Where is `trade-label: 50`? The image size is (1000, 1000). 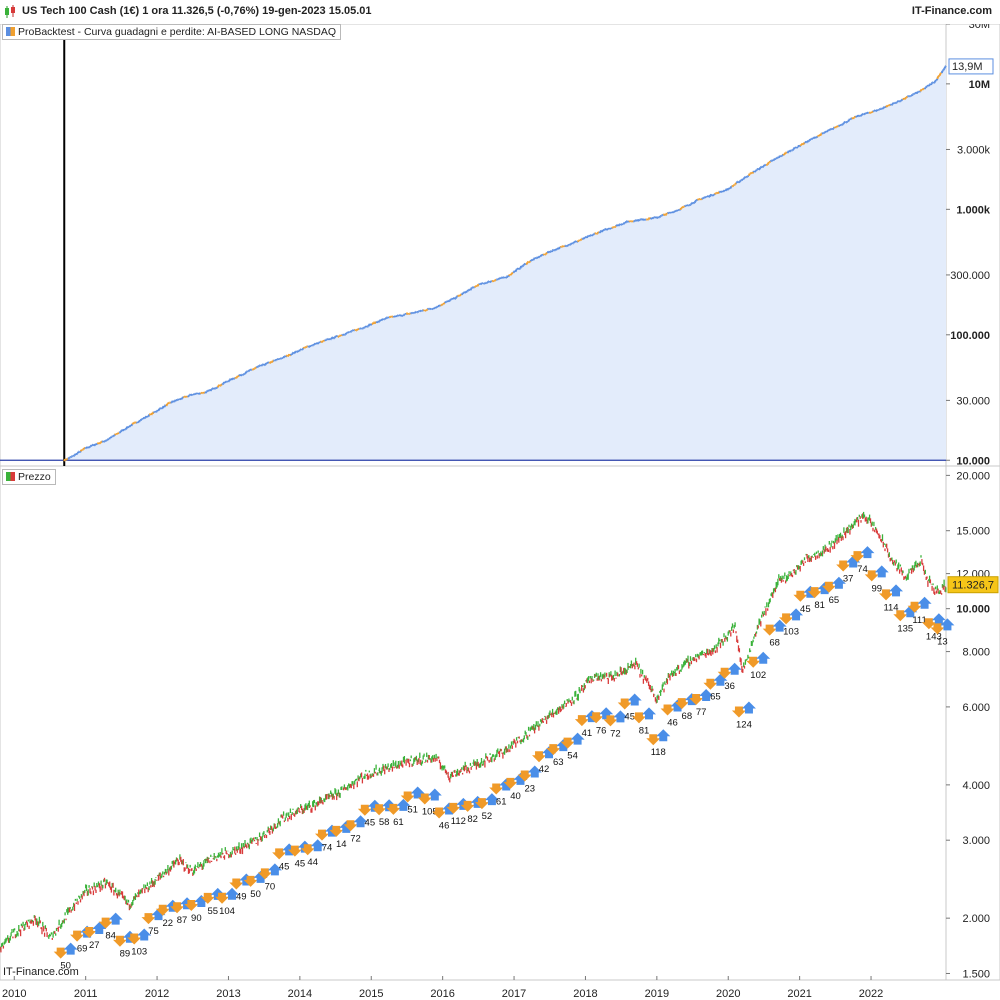 trade-label: 50 is located at coordinates (255, 894).